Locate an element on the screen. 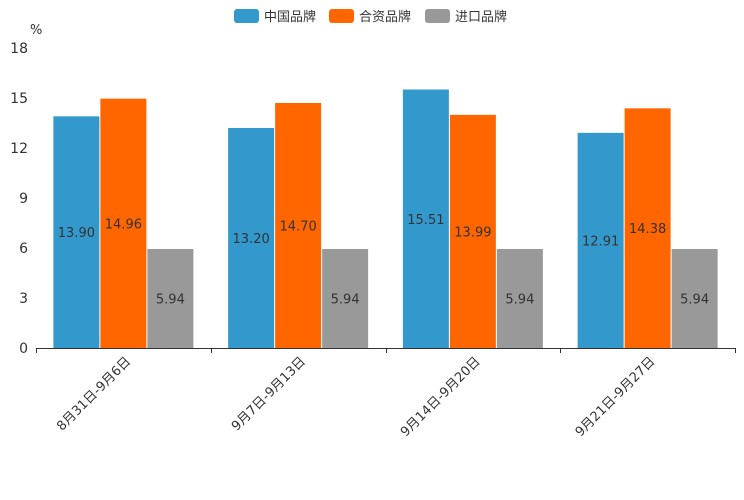  x-tick-label: 9月7日-9月13日 is located at coordinates (269, 394).